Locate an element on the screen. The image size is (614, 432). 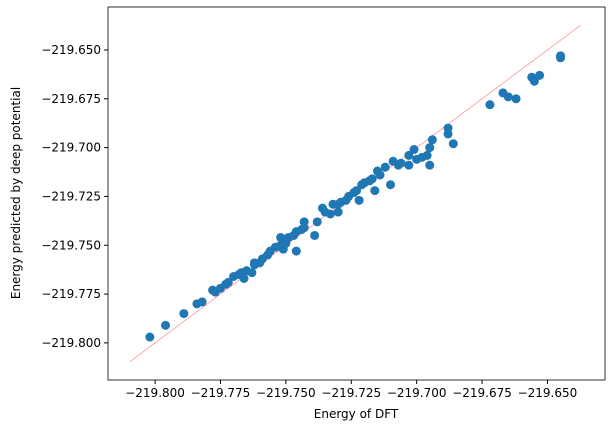
x-tick-label: −219.750 is located at coordinates (286, 393).